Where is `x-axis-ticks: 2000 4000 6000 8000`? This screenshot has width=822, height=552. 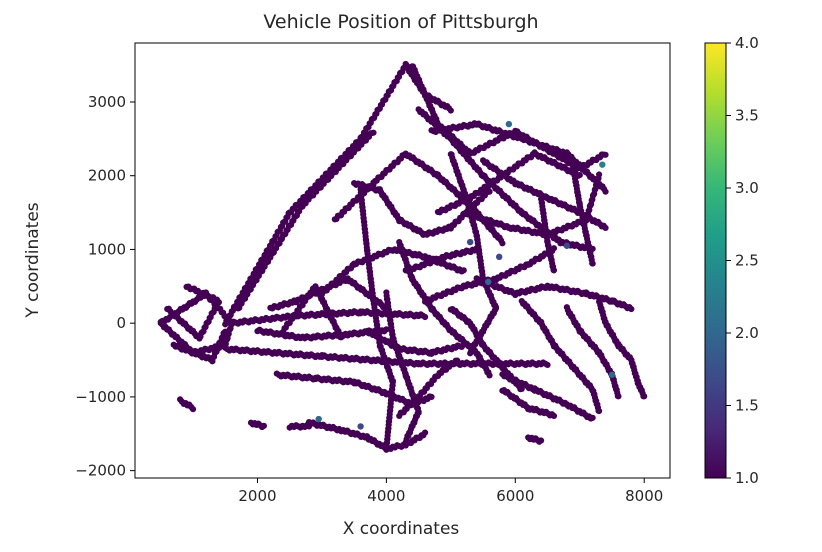
x-axis-ticks: 2000 4000 6000 8000 is located at coordinates (450, 491).